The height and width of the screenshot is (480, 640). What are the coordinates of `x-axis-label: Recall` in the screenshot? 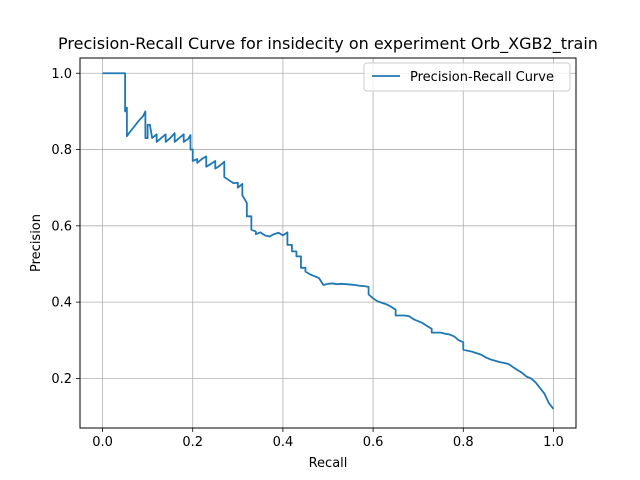 It's located at (328, 463).